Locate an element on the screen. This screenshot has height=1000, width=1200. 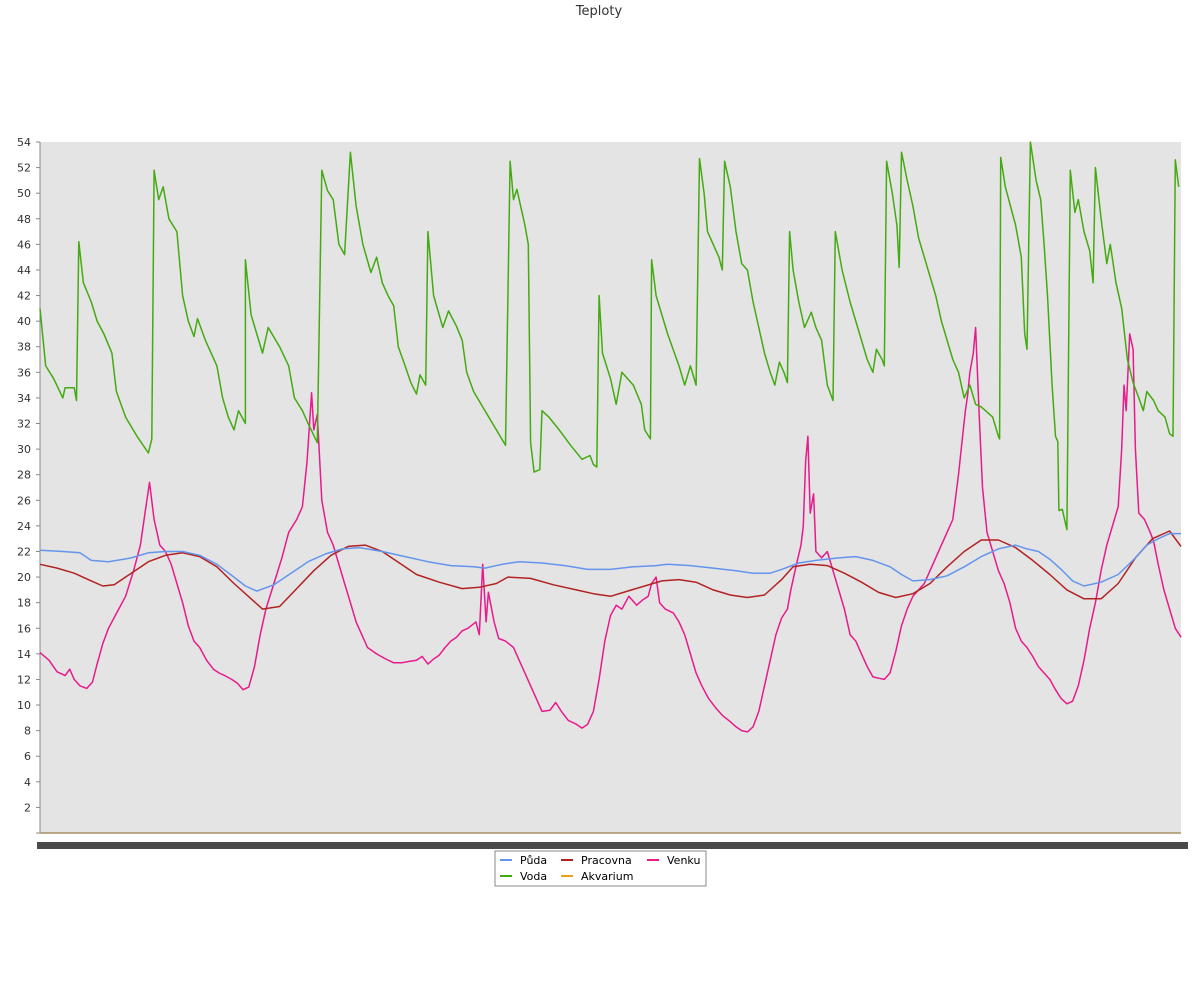
y-tick-label: 26 is located at coordinates (24, 500).